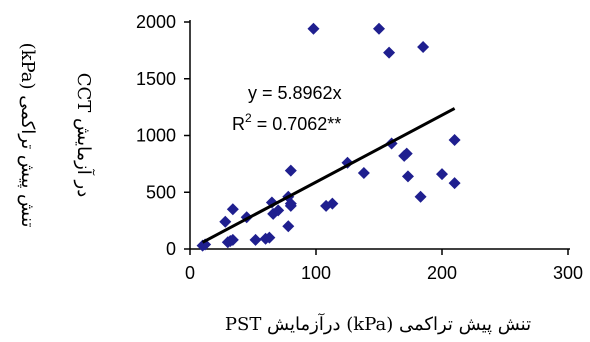 This screenshot has width=590, height=342. Describe the element at coordinates (316, 273) in the screenshot. I see `x-tick-label: 100` at that location.